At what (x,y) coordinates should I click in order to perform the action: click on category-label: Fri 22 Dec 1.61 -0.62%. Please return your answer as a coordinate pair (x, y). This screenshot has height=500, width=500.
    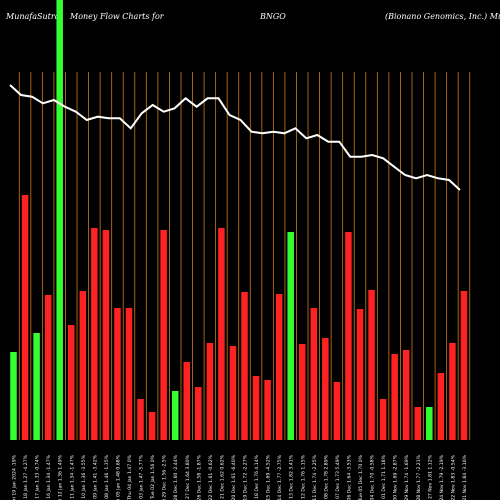
    Looking at the image, I should click on (211, 477).